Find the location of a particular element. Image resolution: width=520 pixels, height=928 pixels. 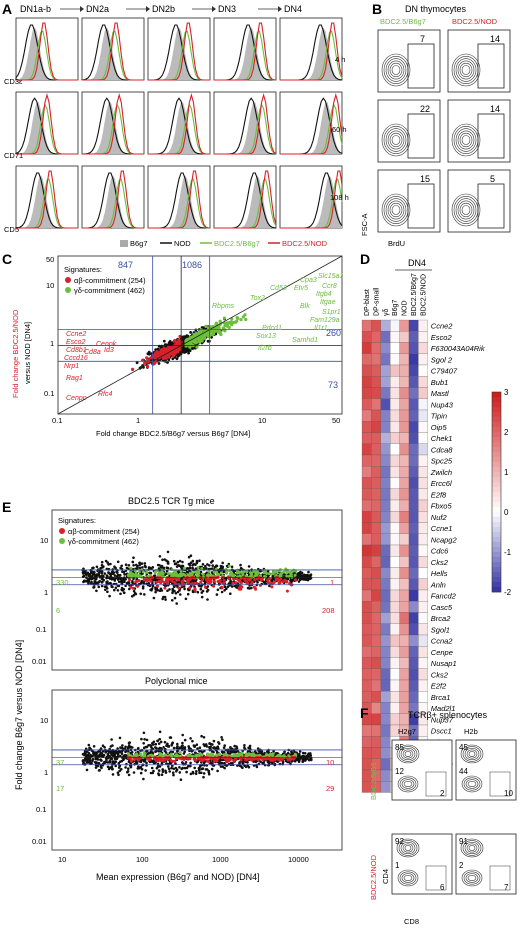

heatmap-col-label: NOD is located at coordinates (405, 308).